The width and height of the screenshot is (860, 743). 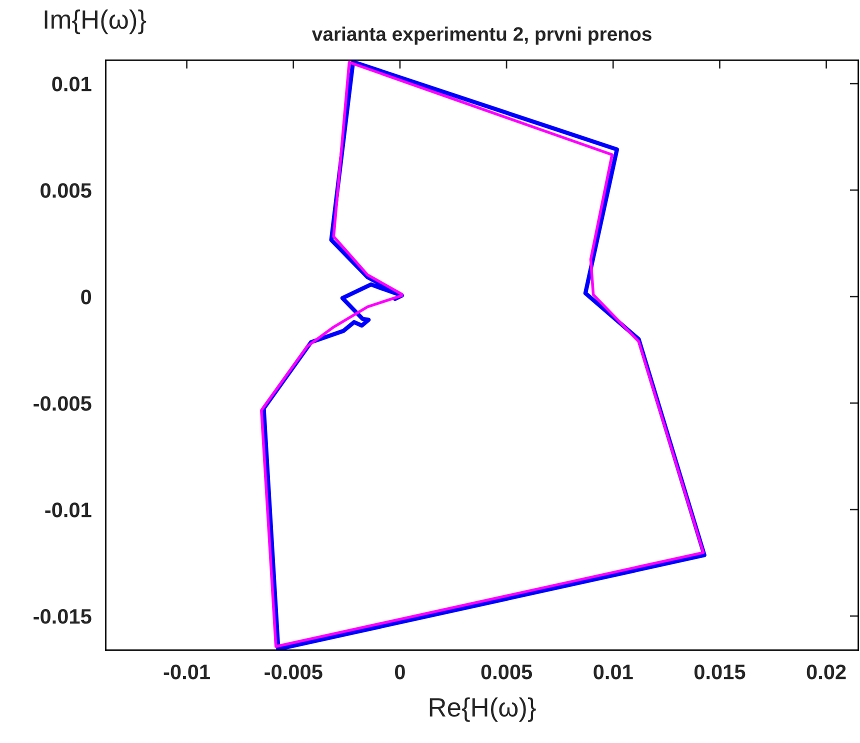 What do you see at coordinates (483, 709) in the screenshot?
I see `x-axis-title: Re{H(ω)}` at bounding box center [483, 709].